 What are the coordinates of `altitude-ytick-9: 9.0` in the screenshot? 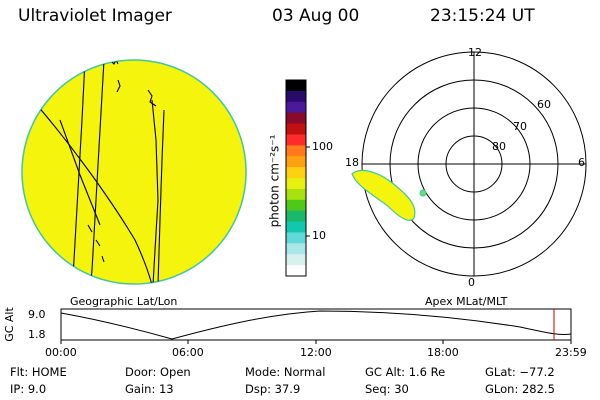 It's located at (37, 314).